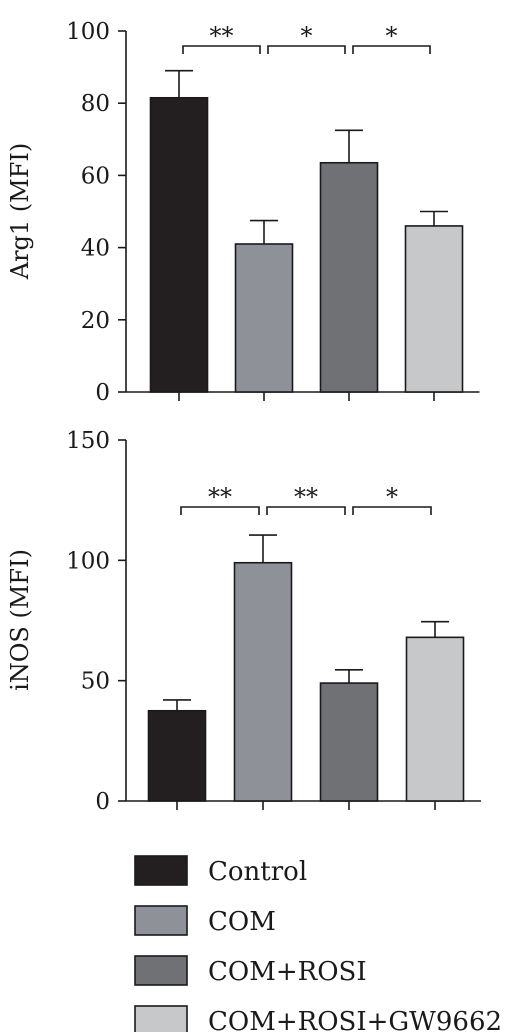 This screenshot has height=1032, width=515. I want to click on y-tick-label: 60, so click(95, 176).